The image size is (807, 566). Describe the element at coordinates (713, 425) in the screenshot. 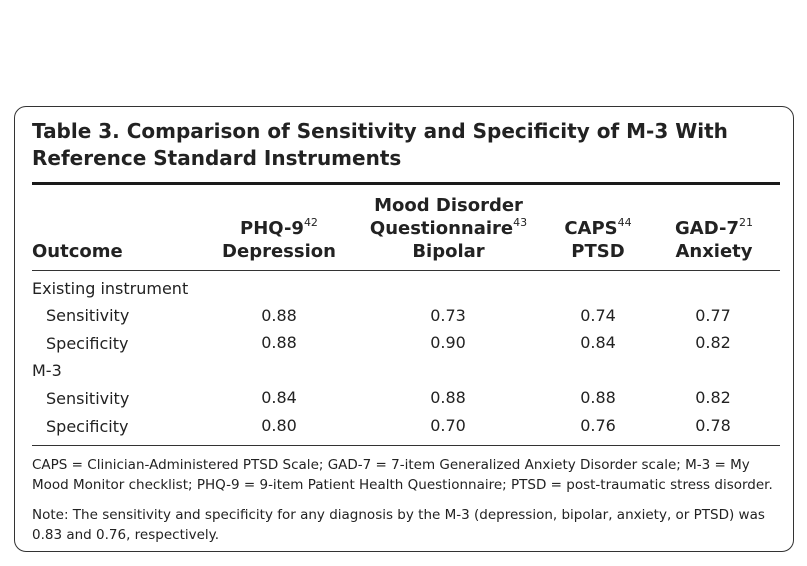

I see `table-cell: 0.78` at that location.